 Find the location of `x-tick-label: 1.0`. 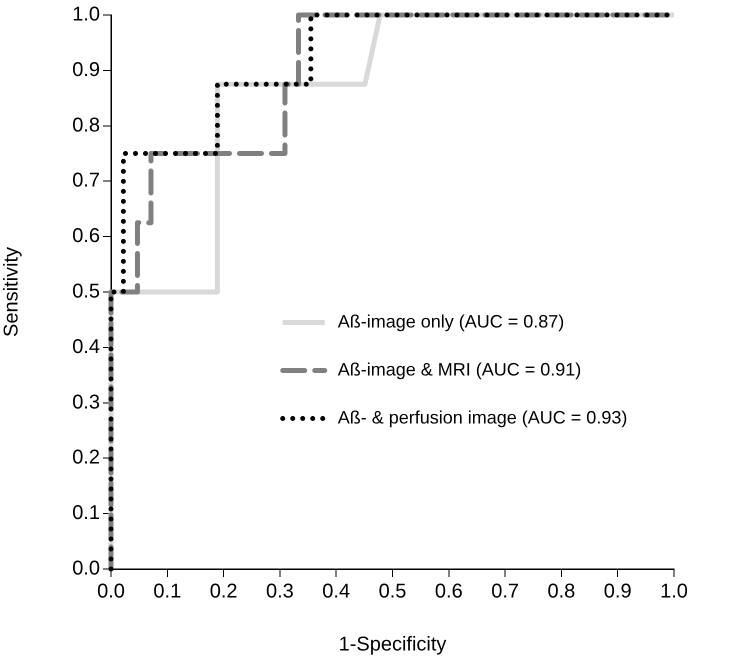

x-tick-label: 1.0 is located at coordinates (674, 591).